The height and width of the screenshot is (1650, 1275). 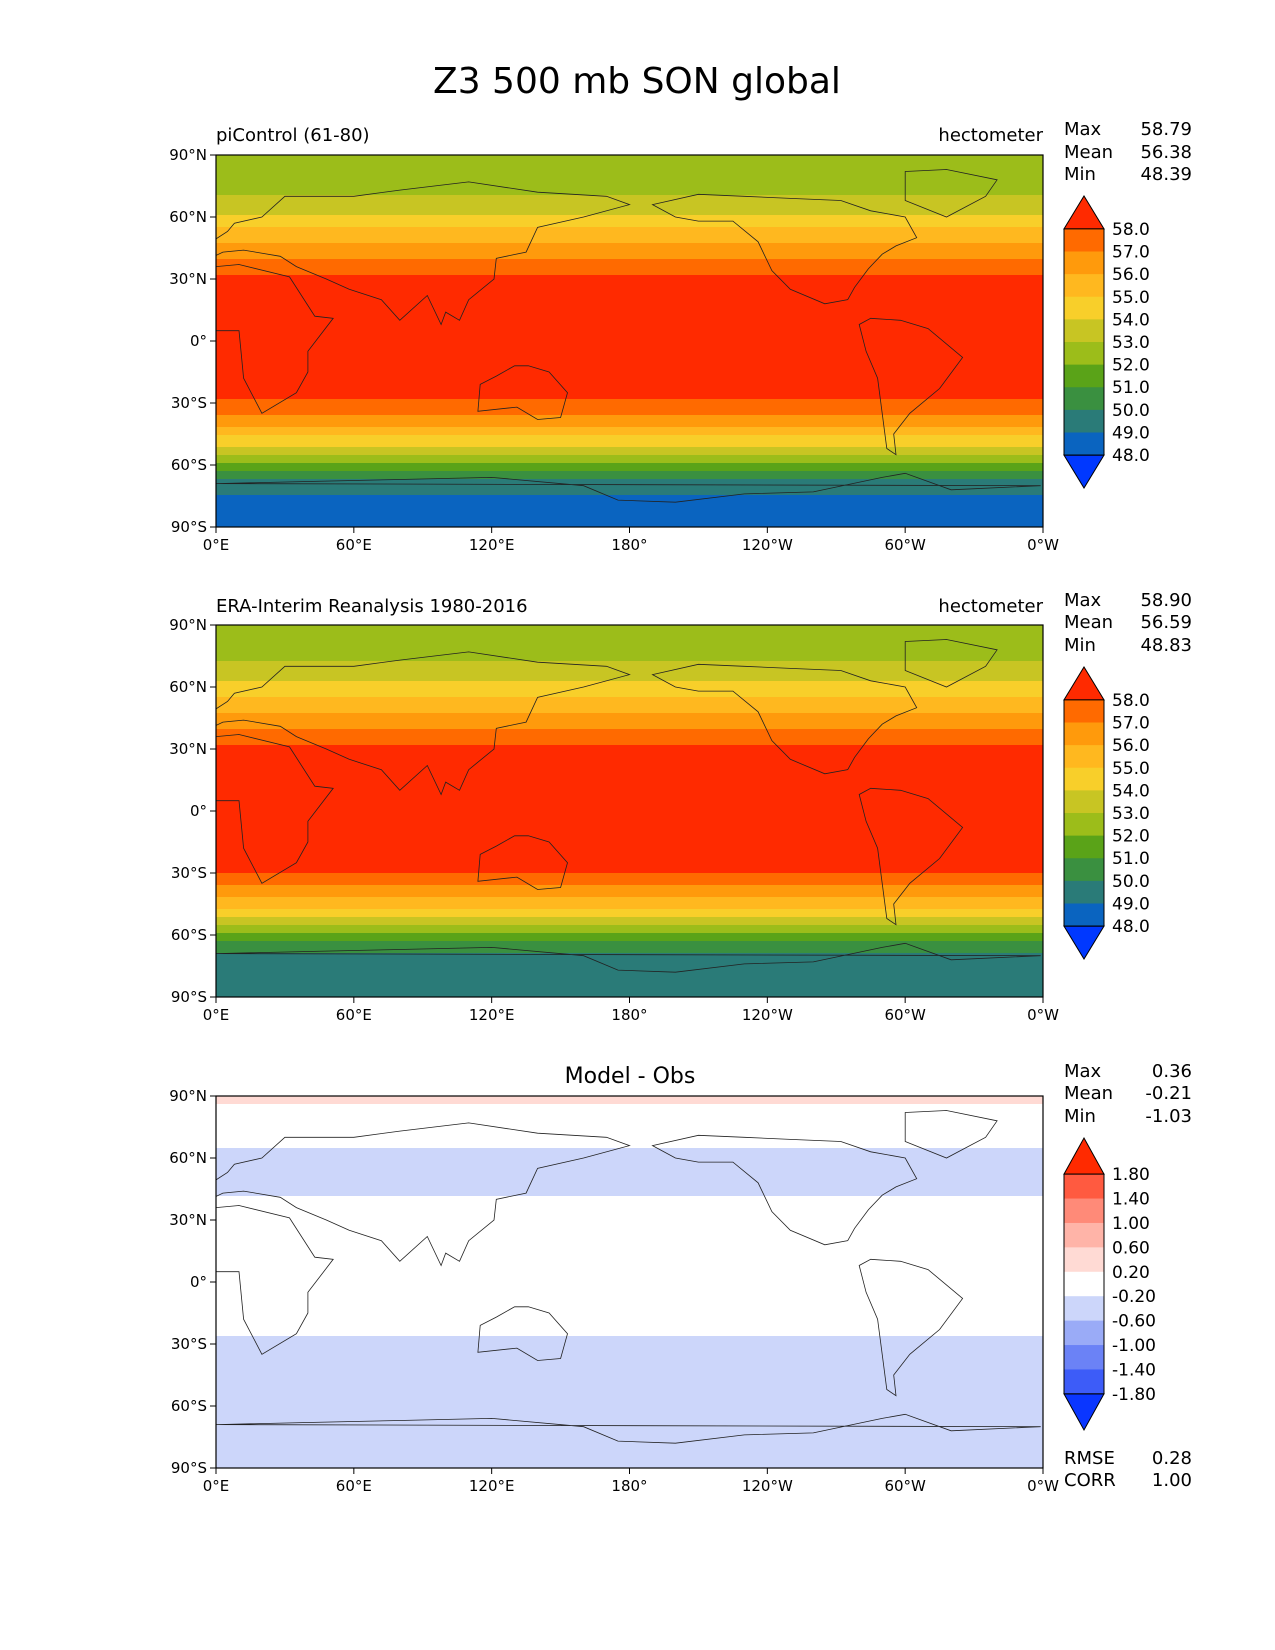 I want to click on stat-value-mean: -0.21, so click(x=1168, y=1093).